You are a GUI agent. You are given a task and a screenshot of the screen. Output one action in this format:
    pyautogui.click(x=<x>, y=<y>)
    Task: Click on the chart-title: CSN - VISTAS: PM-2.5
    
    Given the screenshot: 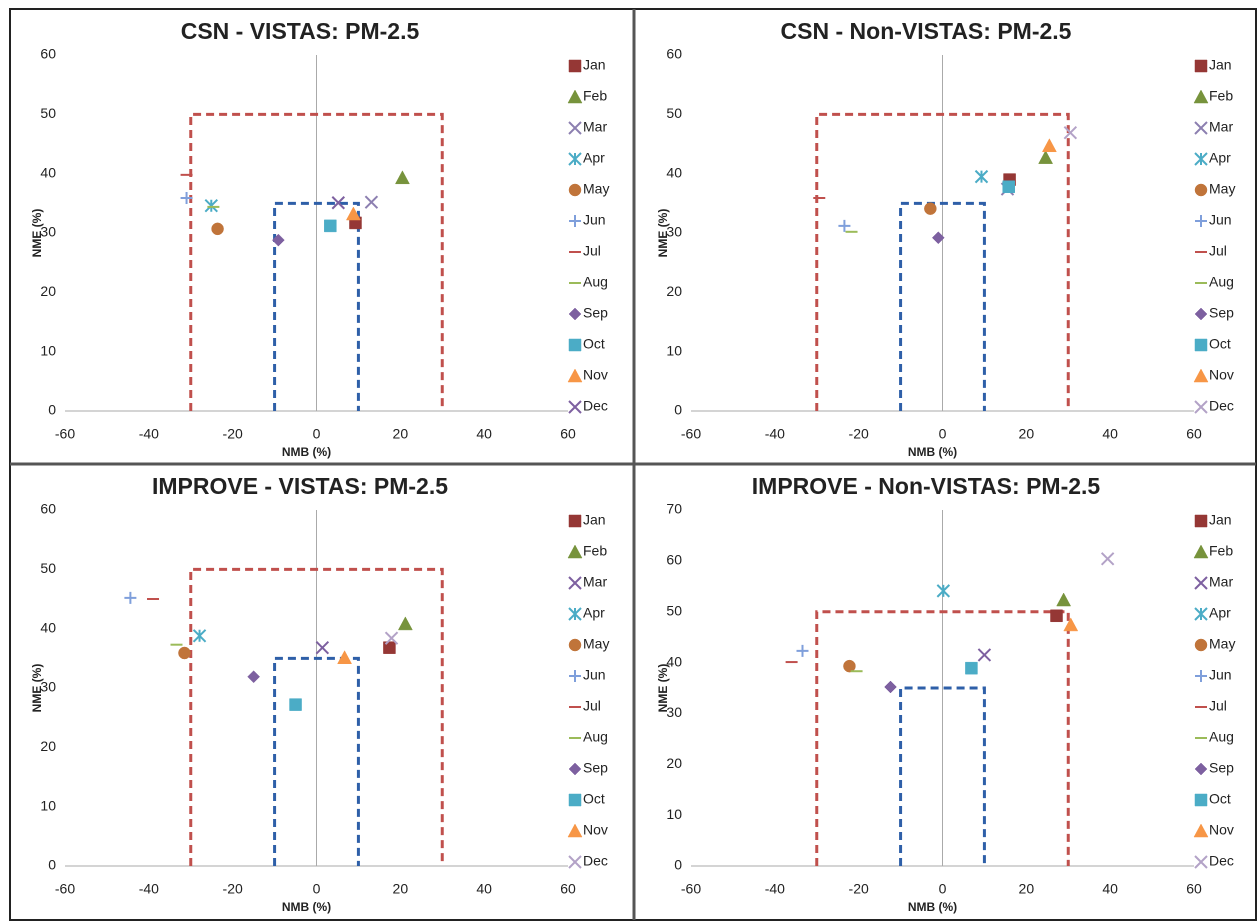 What is the action you would take?
    pyautogui.click(x=300, y=31)
    